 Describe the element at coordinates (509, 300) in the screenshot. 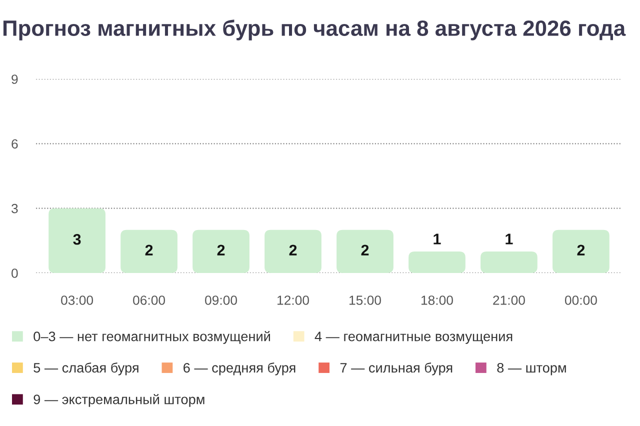

I see `x-tick-label: 21:00` at that location.